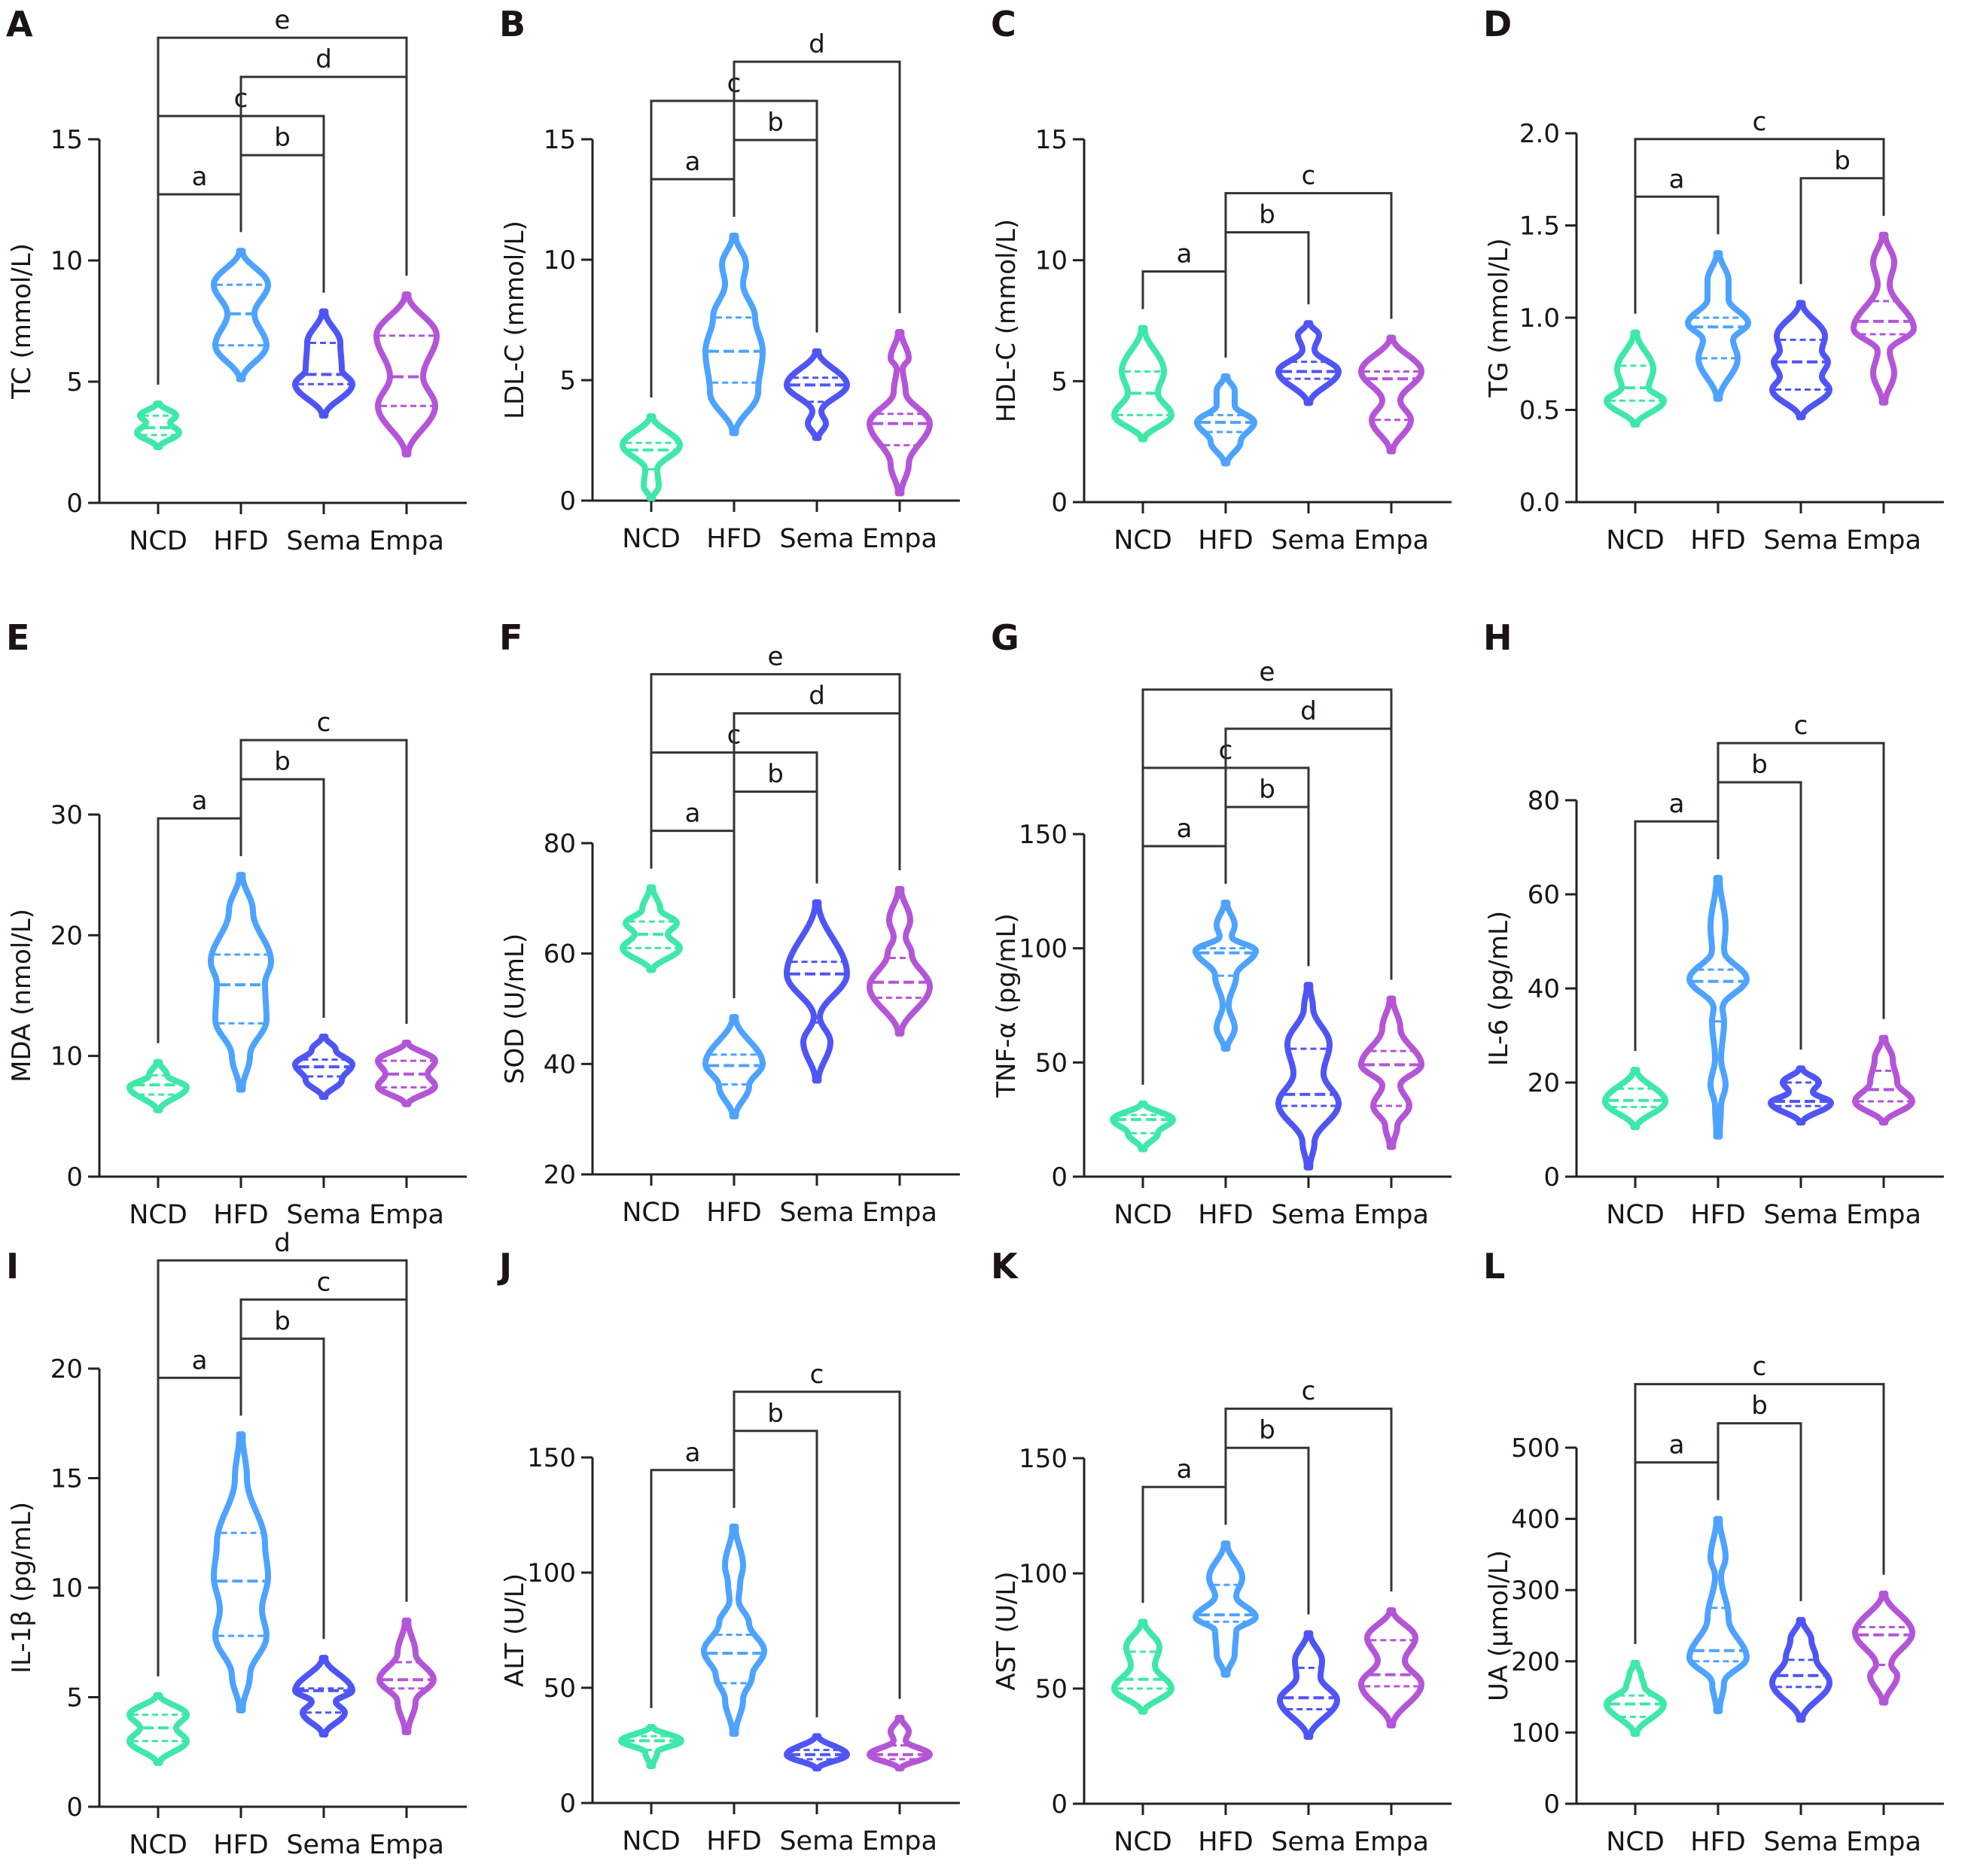 Image resolution: width=1968 pixels, height=1876 pixels. I want to click on panel-h: H IL-6 (pg/mL) 0 20 40 60 80 NCD HFD Sema Empa a b c, so click(1721, 922).